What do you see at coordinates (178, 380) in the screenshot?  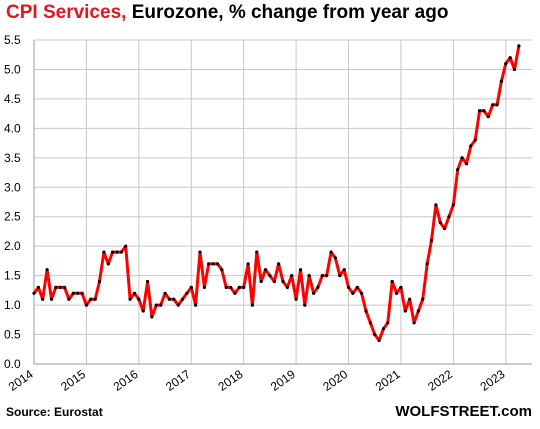 I see `x-tick-label: 2017` at bounding box center [178, 380].